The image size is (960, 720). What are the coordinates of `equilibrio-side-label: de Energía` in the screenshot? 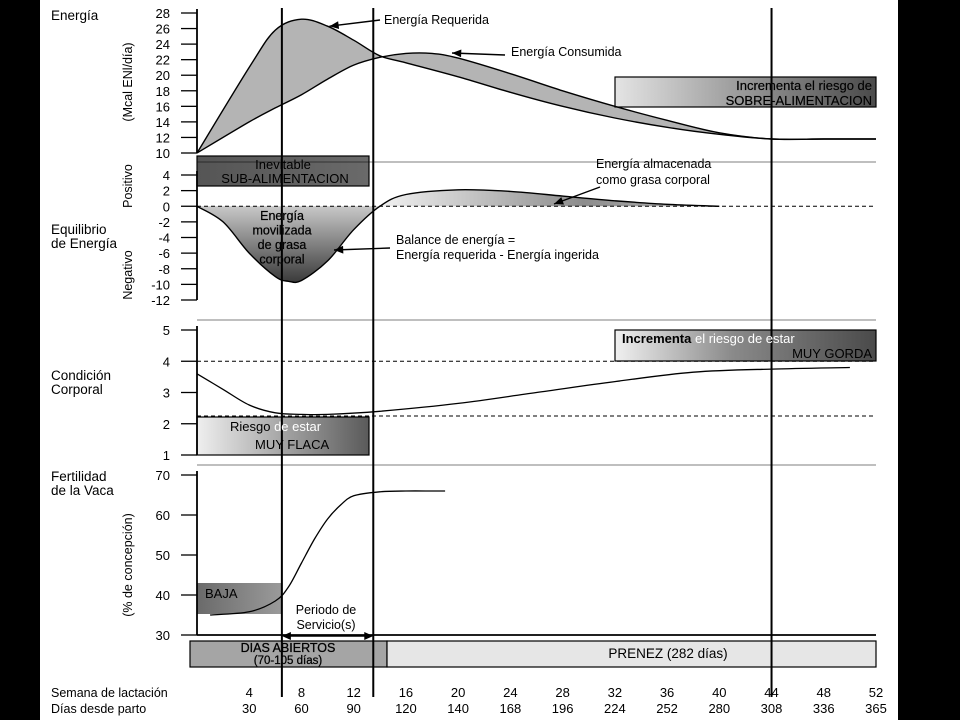 It's located at (84, 243).